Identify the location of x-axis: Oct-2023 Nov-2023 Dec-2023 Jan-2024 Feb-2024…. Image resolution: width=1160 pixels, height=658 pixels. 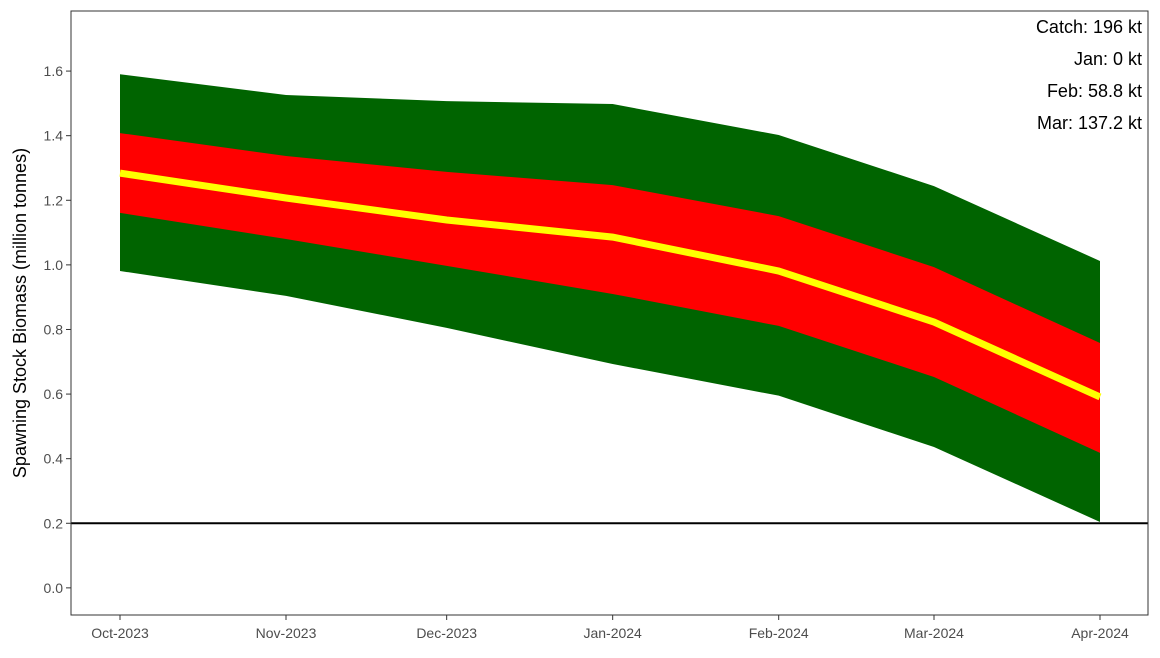
(610, 628).